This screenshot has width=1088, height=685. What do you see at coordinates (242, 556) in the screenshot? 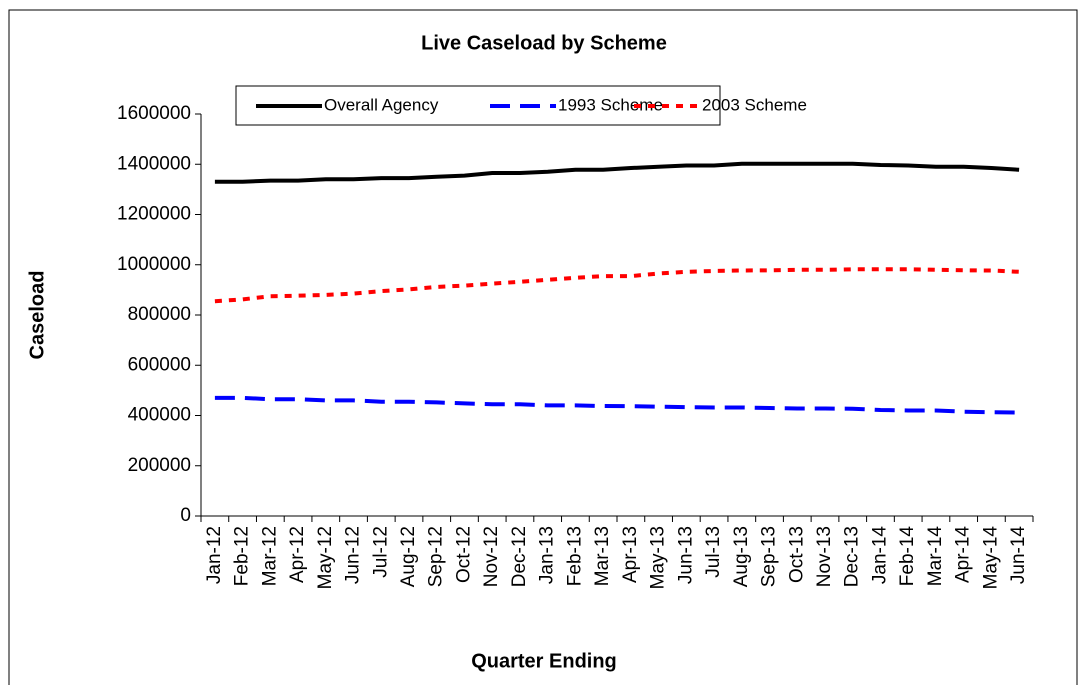
I see `x-tick-label: Feb-12` at bounding box center [242, 556].